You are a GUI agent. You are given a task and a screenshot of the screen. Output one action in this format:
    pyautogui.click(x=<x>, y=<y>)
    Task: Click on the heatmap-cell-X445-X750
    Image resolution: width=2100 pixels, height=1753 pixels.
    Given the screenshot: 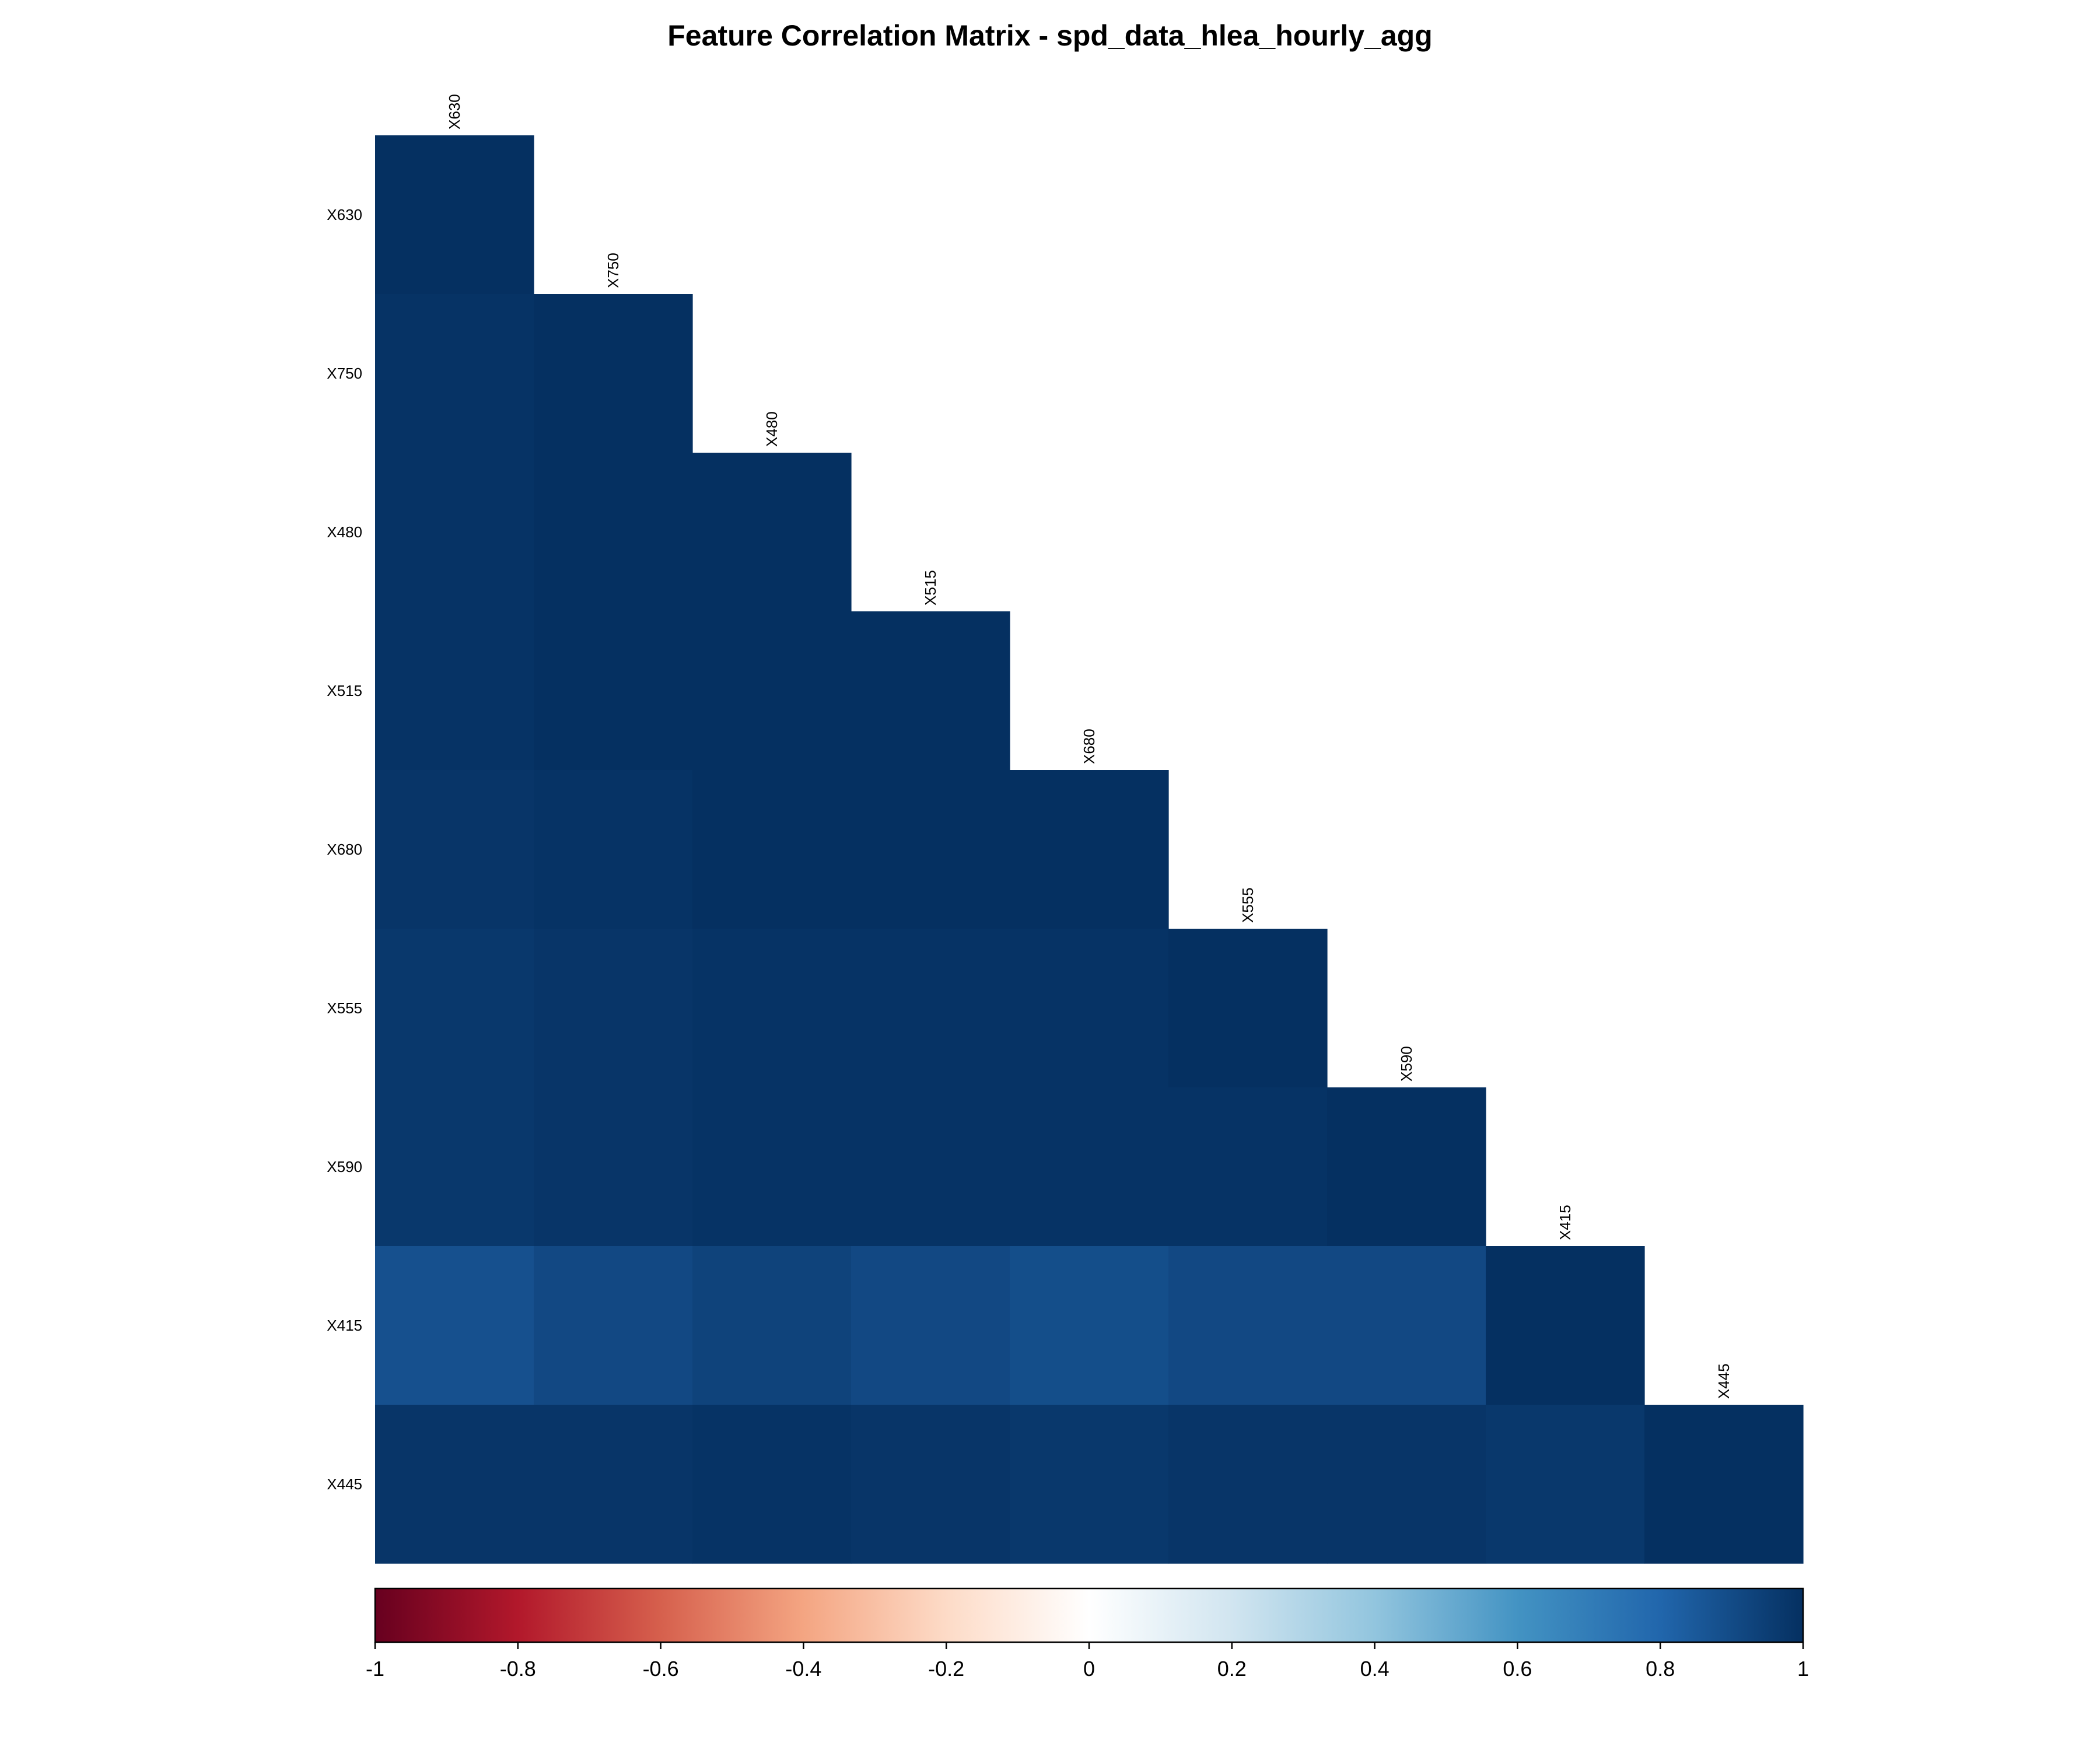 What is the action you would take?
    pyautogui.click(x=613, y=1484)
    